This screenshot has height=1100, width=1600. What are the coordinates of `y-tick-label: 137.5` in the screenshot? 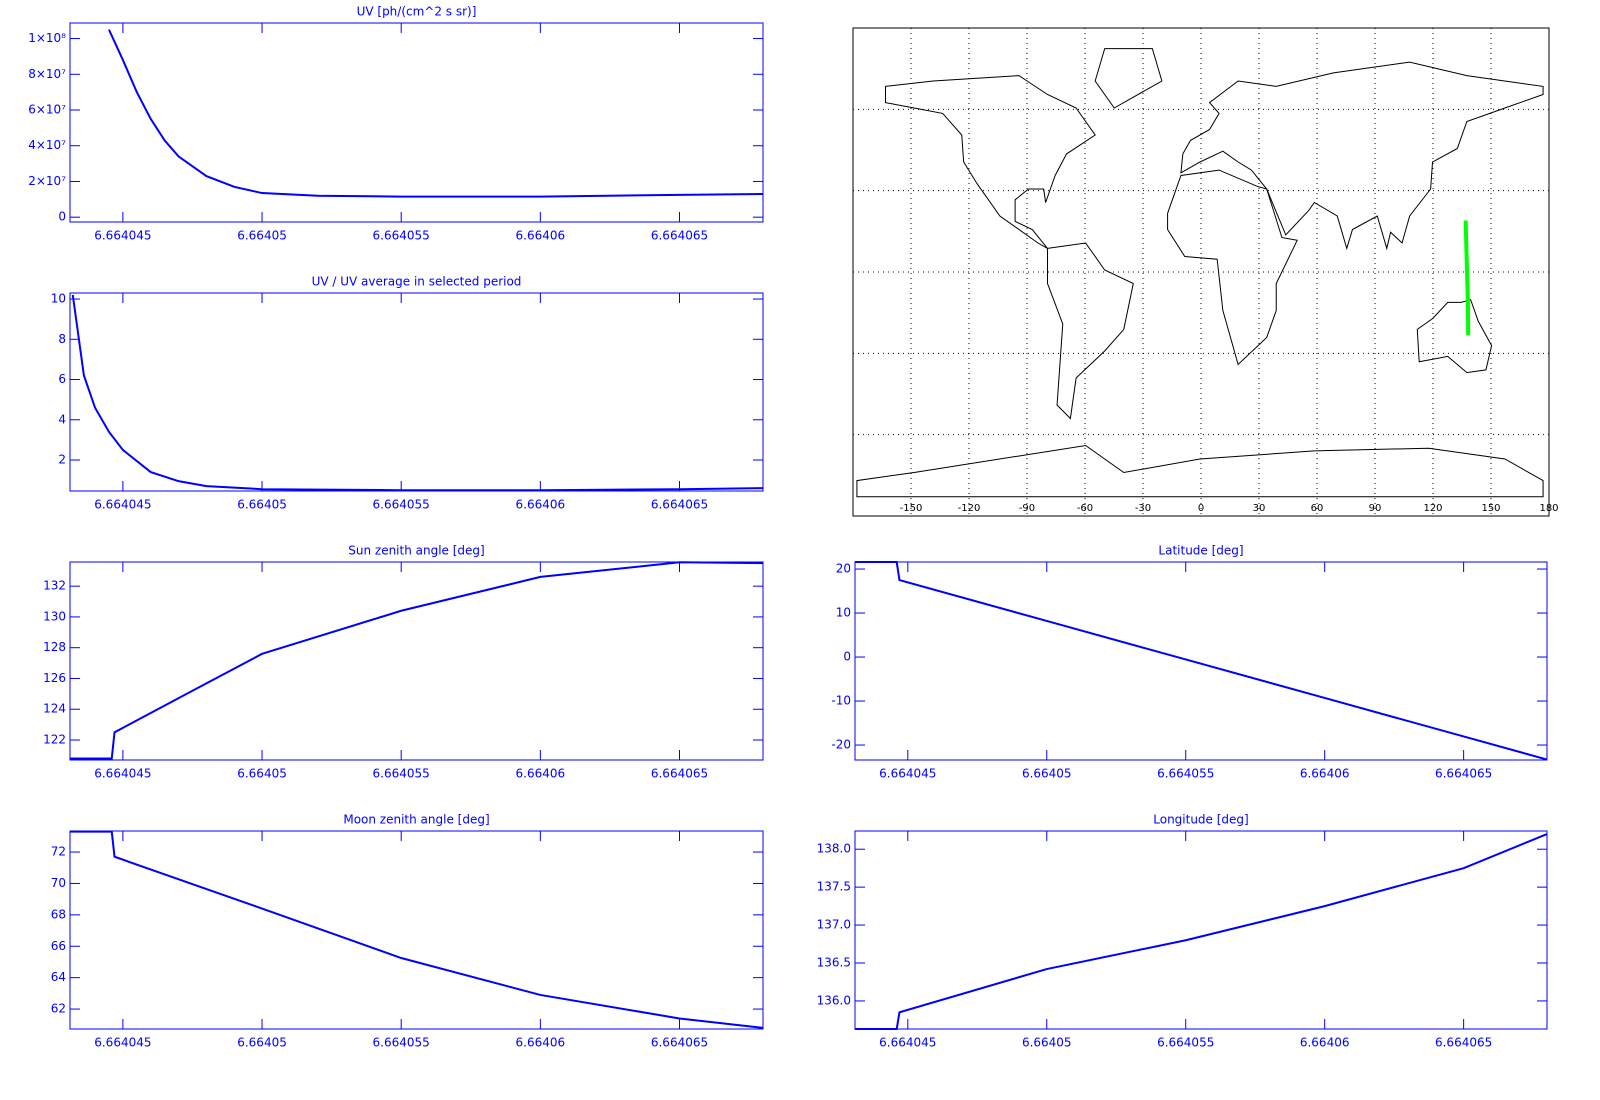 It's located at (834, 887).